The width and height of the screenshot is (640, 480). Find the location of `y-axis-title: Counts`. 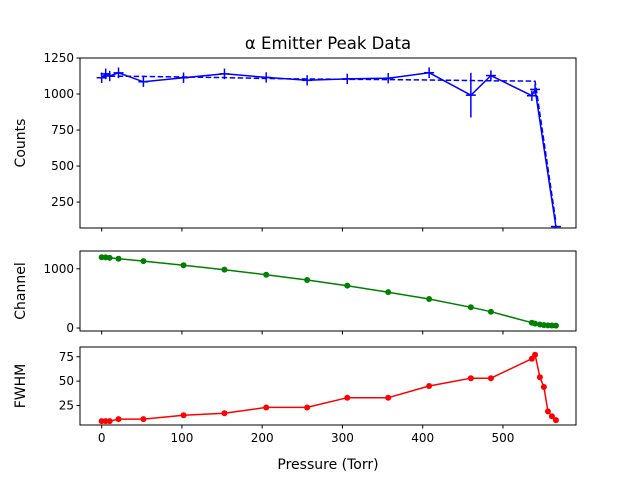

y-axis-title: Counts is located at coordinates (21, 143).